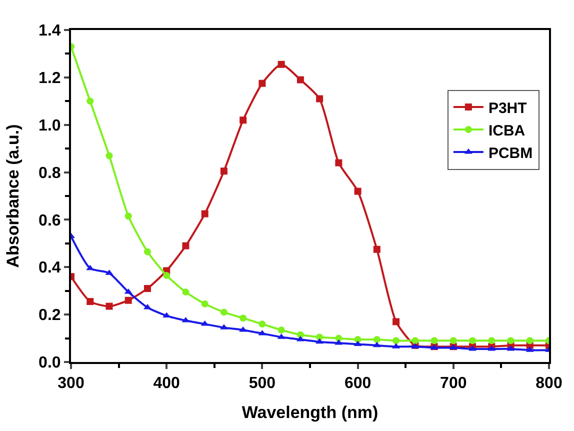 The height and width of the screenshot is (431, 574). Describe the element at coordinates (49, 173) in the screenshot. I see `y-tick-label: 0.8` at that location.